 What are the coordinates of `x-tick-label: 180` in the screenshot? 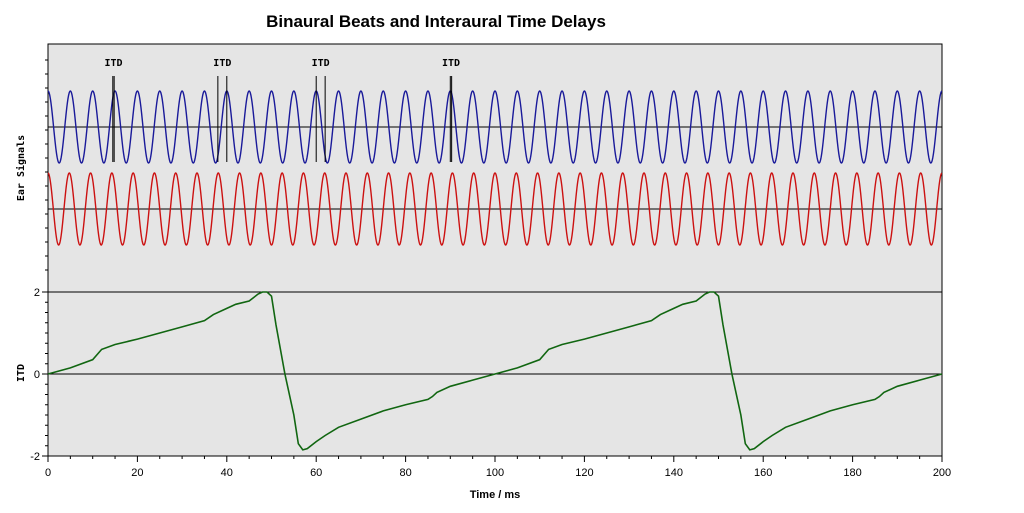 It's located at (852, 473).